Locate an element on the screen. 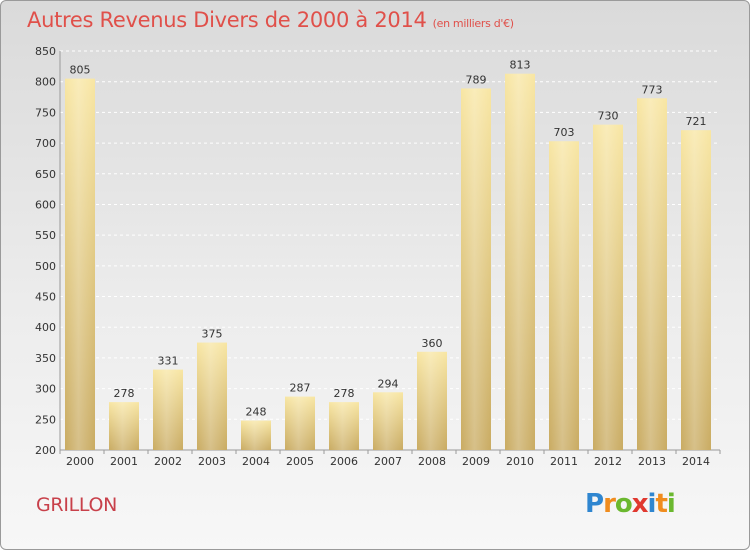 This screenshot has width=750, height=550. data-label: 730 is located at coordinates (608, 116).